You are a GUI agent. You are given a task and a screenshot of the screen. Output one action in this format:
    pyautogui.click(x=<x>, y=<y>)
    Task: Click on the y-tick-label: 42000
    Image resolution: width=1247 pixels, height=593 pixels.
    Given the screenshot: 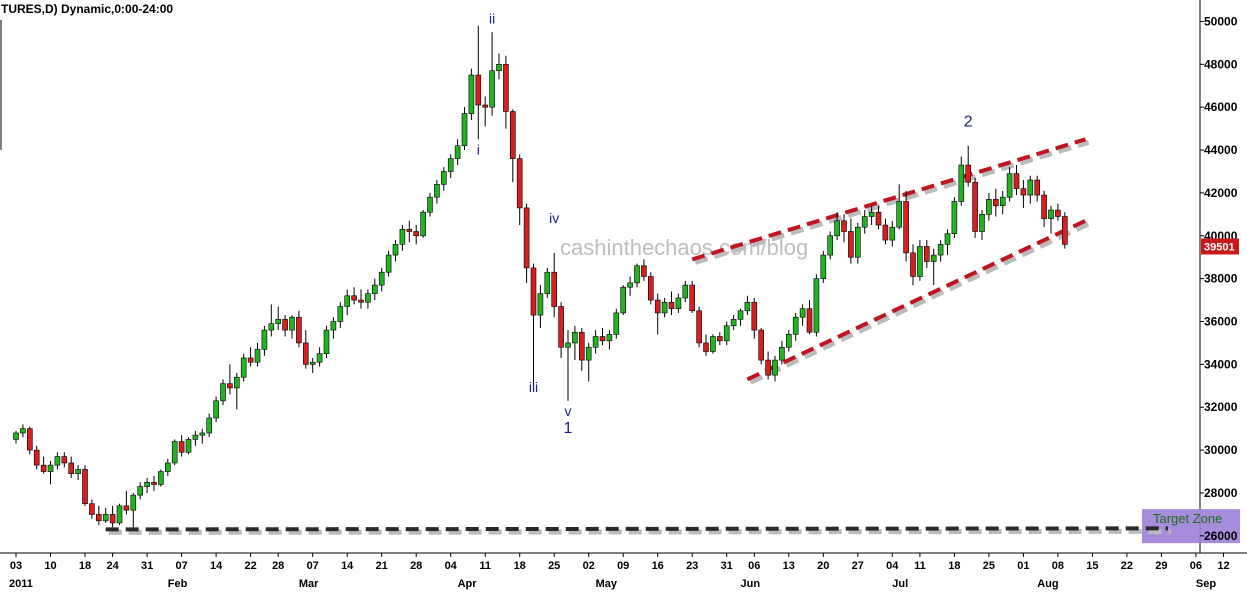 What is the action you would take?
    pyautogui.click(x=1221, y=193)
    